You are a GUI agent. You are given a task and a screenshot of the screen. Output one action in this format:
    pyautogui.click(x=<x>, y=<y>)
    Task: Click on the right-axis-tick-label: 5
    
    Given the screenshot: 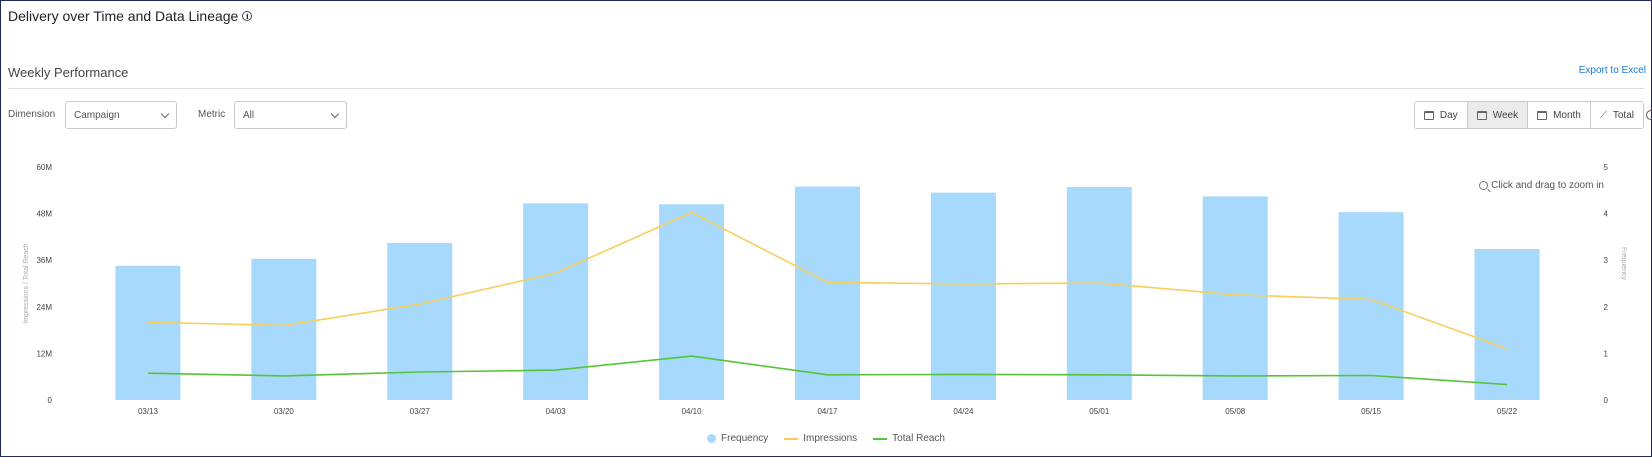 What is the action you would take?
    pyautogui.click(x=1606, y=167)
    